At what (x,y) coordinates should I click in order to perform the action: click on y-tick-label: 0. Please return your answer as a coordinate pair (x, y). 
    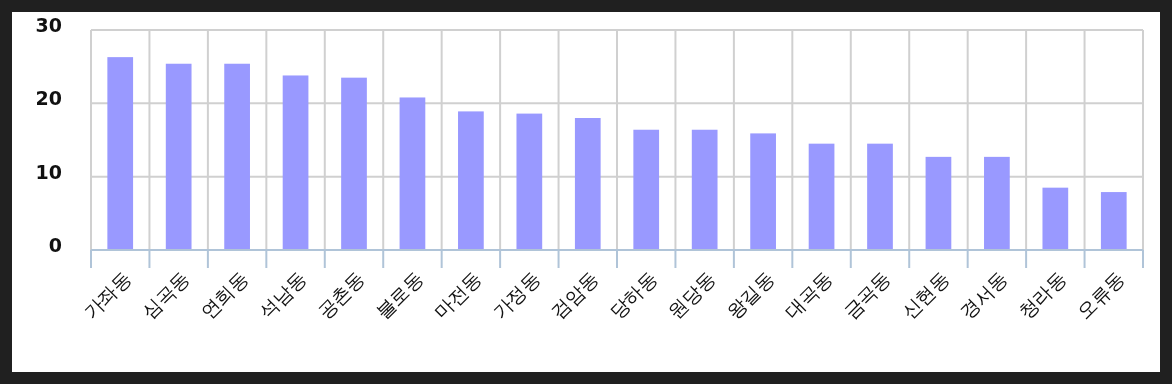
    Looking at the image, I should click on (55, 244).